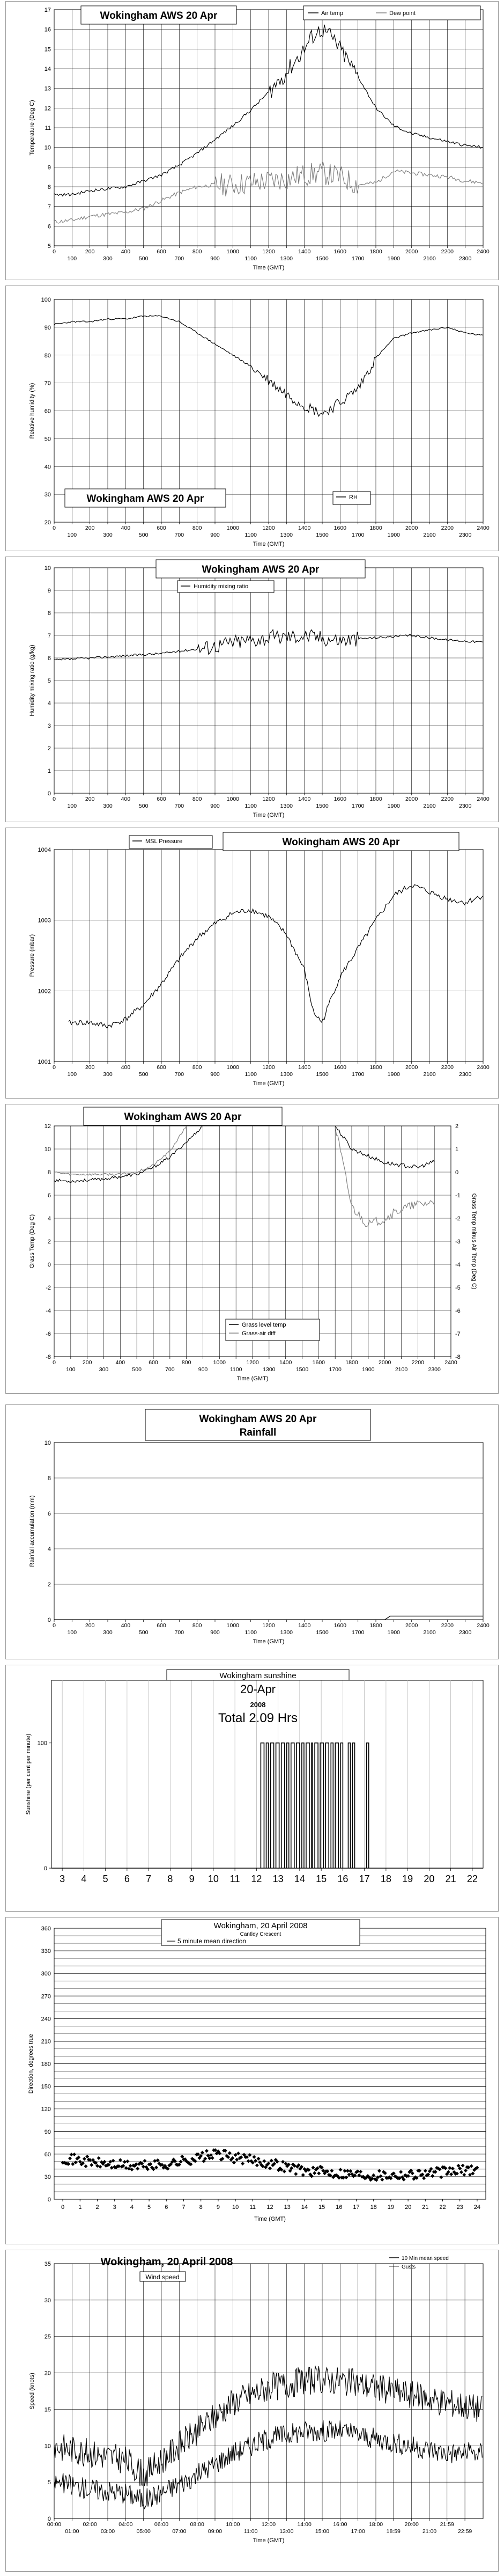 The image size is (504, 2576). Describe the element at coordinates (48, 568) in the screenshot. I see `y-tick-label: 10` at that location.